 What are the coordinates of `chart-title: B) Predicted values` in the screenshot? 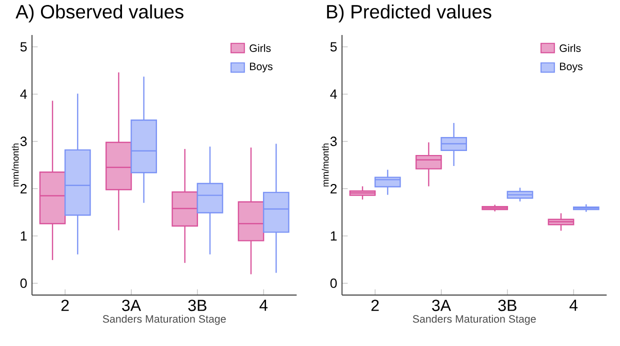 It's located at (409, 13).